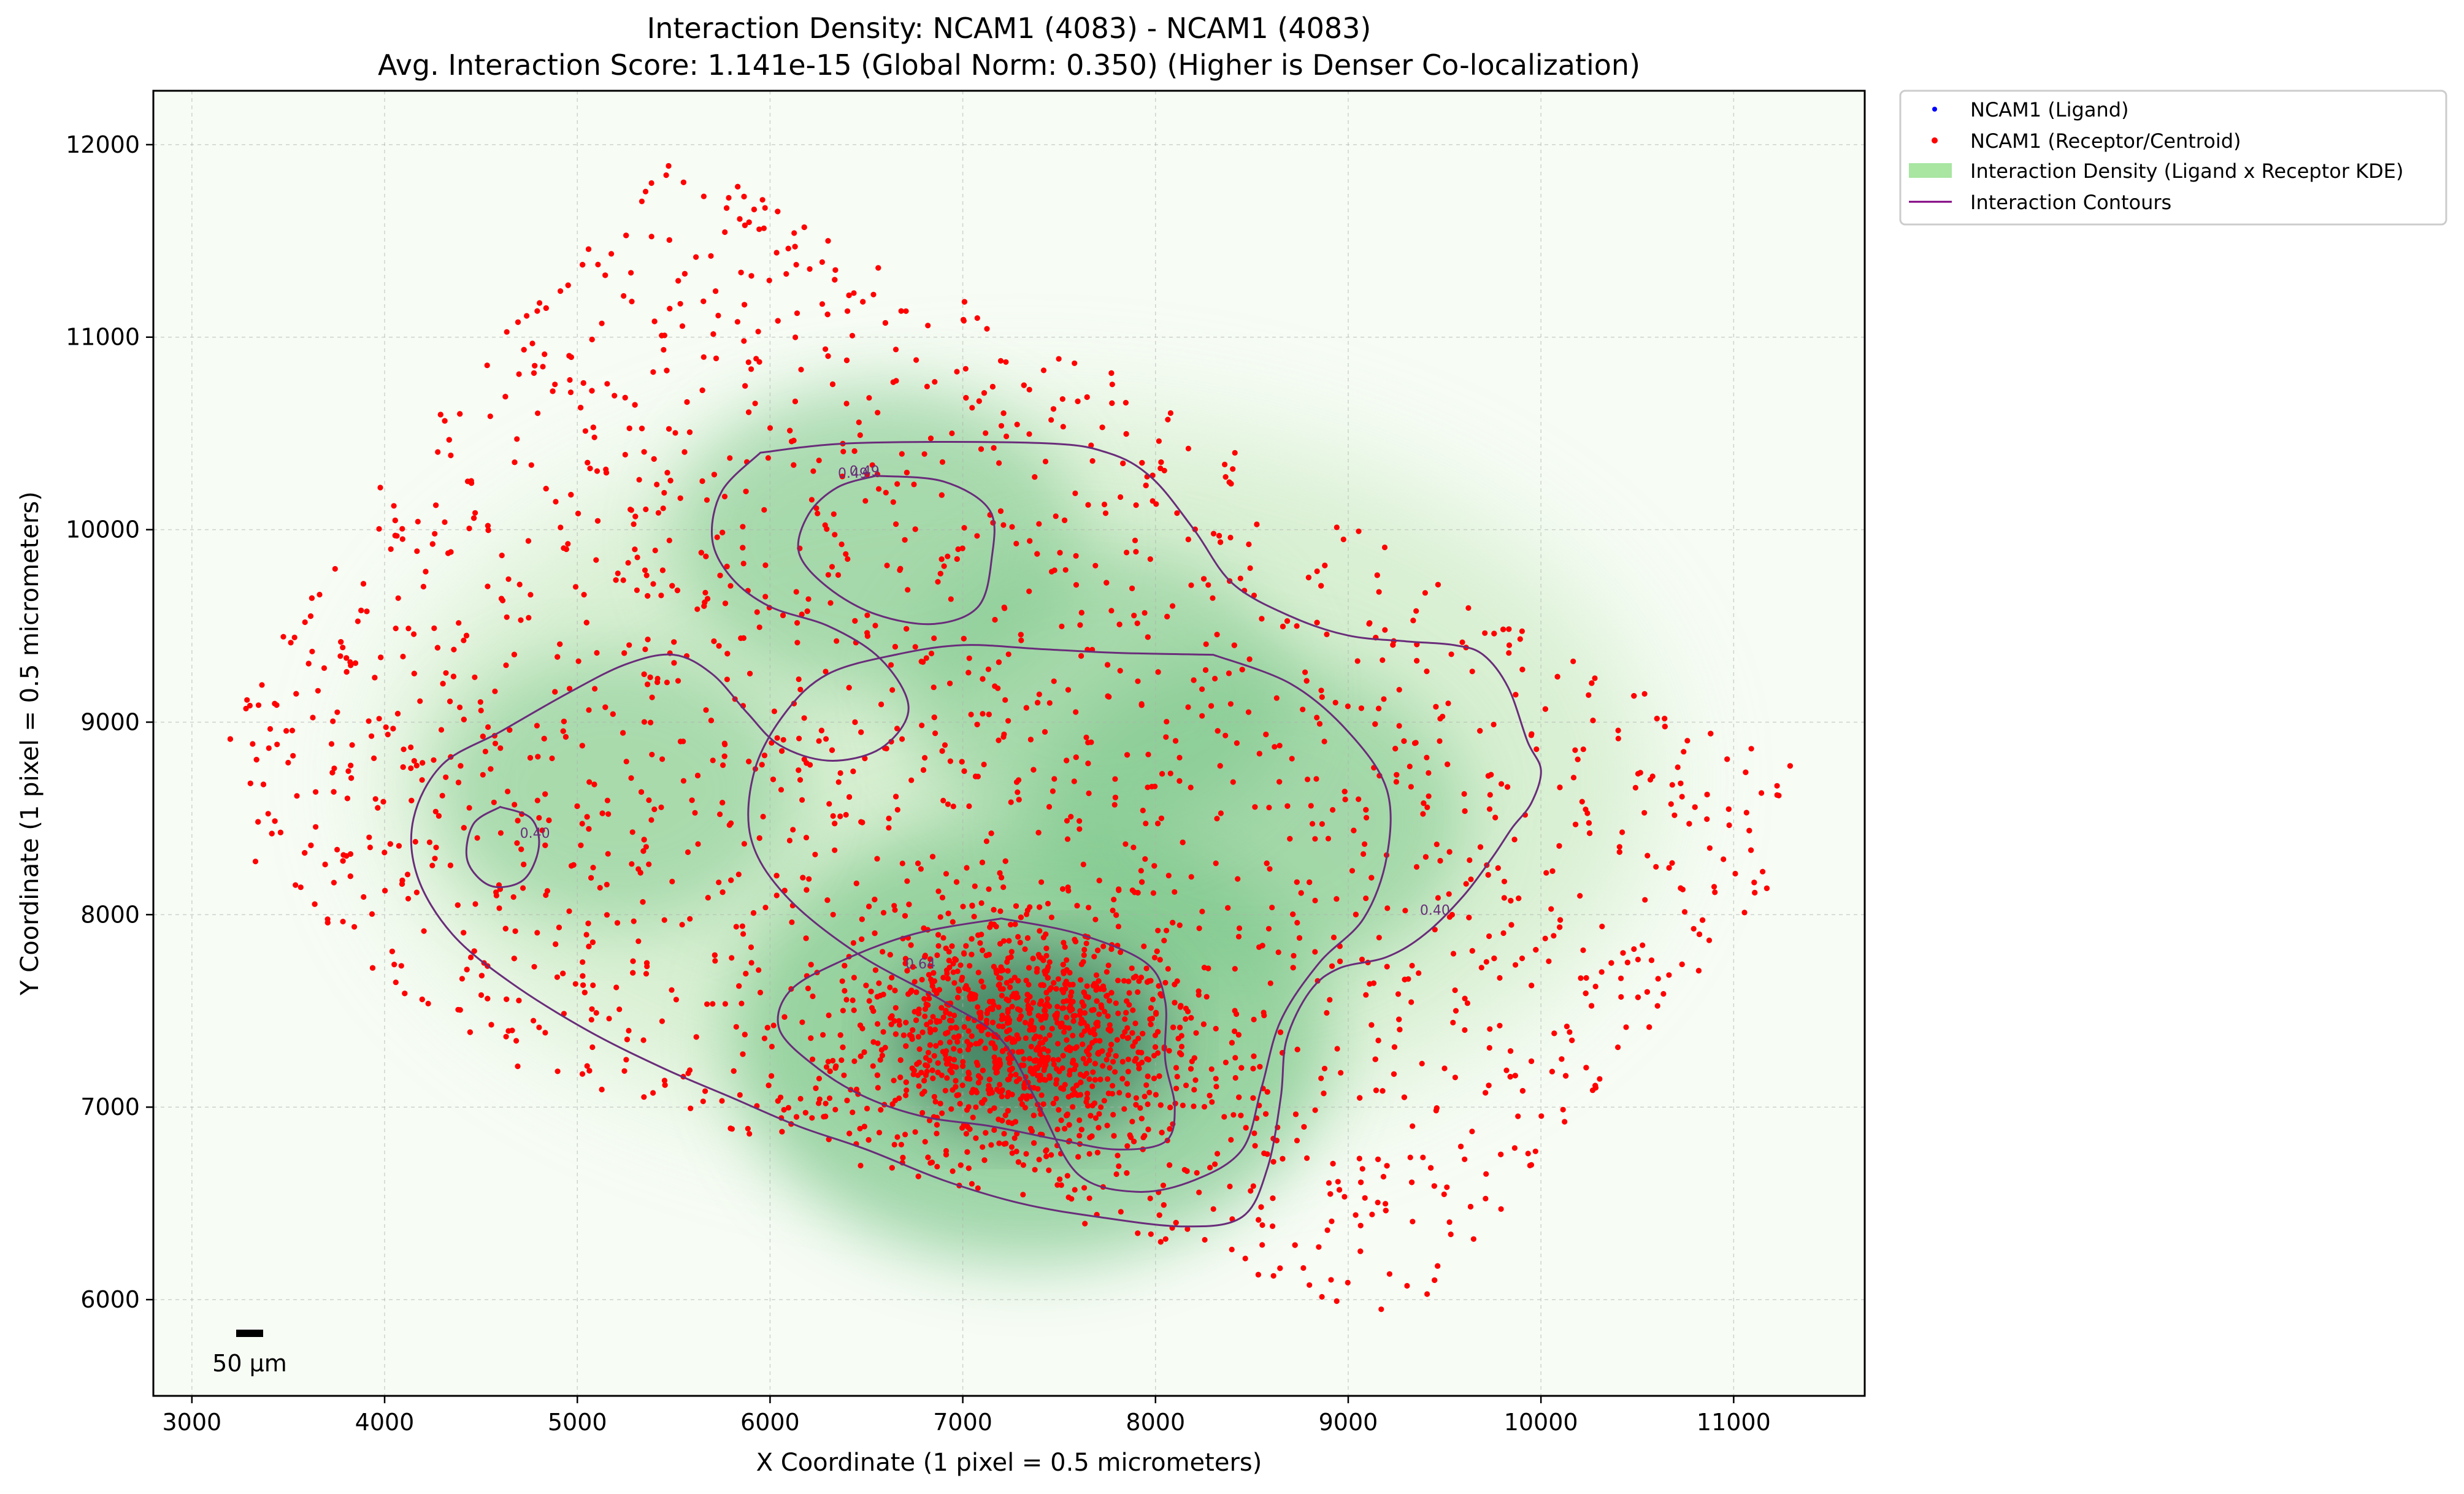 This screenshot has height=1494, width=2464. I want to click on density-blob, so click(616, 789).